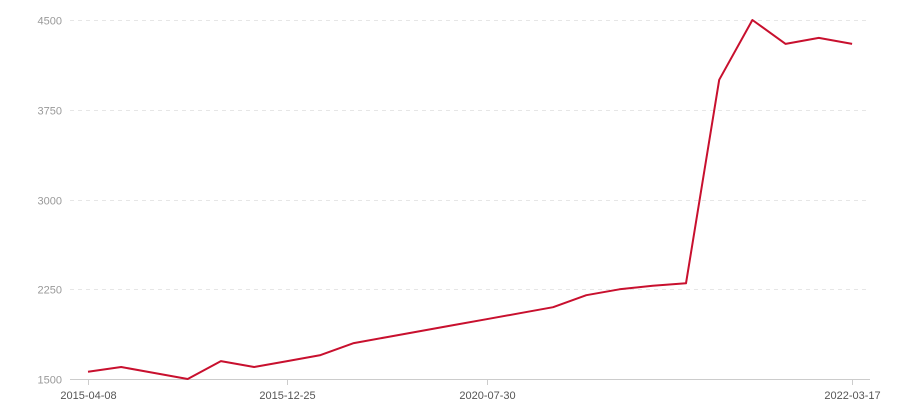  I want to click on y-tick-label: 3750, so click(50, 112).